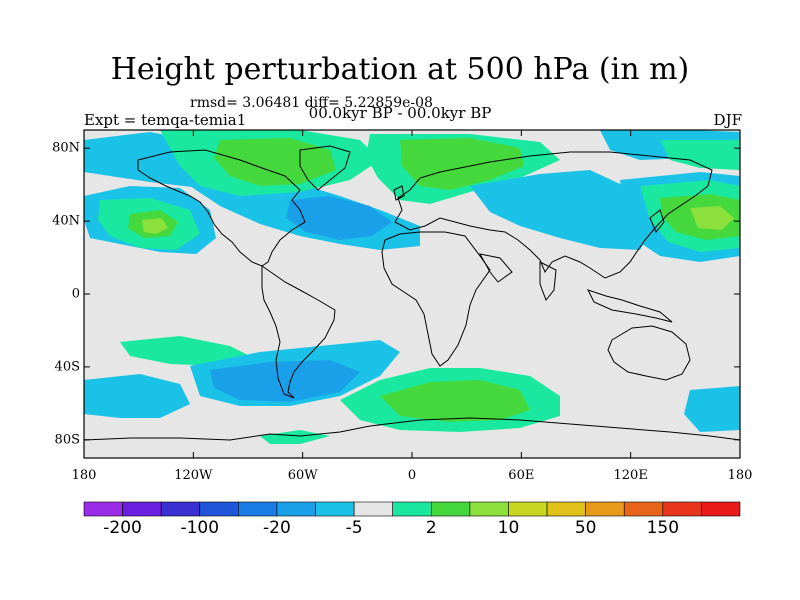 The width and height of the screenshot is (800, 600). I want to click on coast-africa, so click(436, 299).